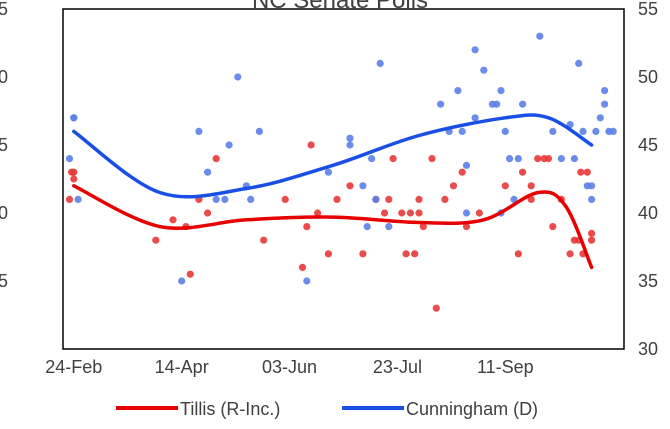 This screenshot has width=670, height=429. I want to click on x-tick-label: 23-Jul, so click(397, 367).